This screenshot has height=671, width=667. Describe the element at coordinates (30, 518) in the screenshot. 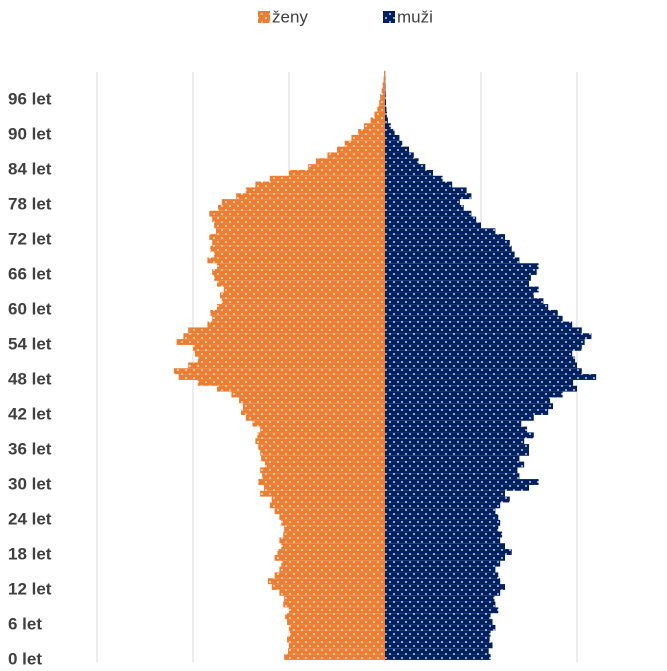

I see `y-tick-label: 24 let` at that location.